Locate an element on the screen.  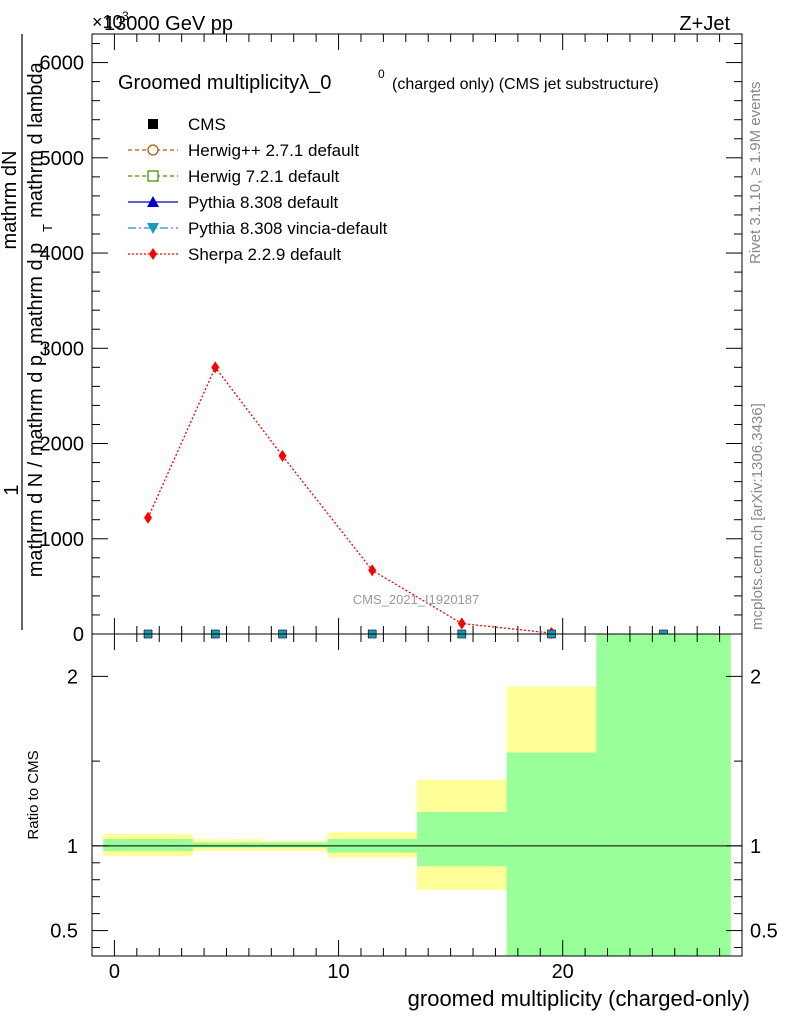
energy-label: 13000 GeV pp is located at coordinates (168, 24).